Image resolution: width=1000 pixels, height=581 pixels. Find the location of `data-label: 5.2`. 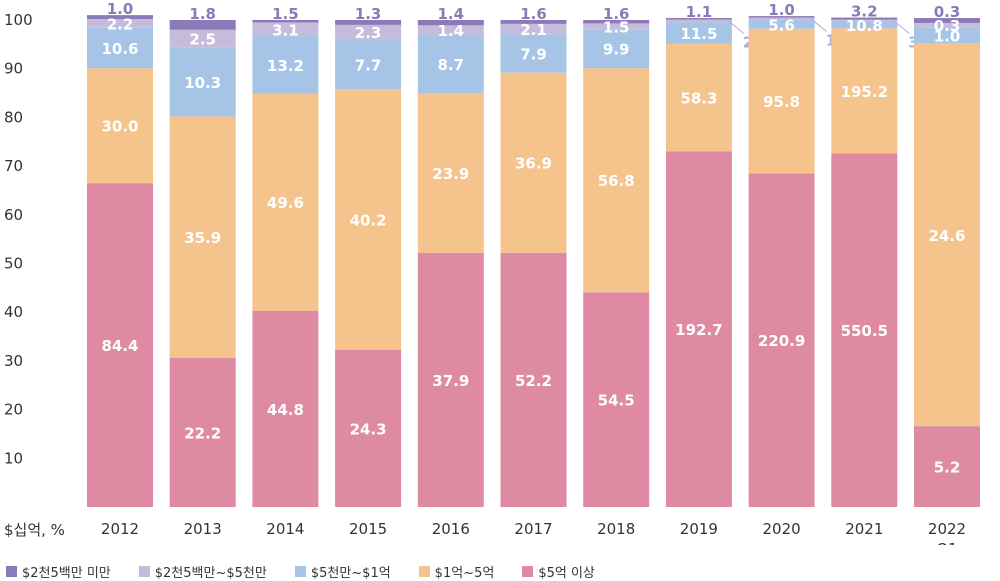

data-label: 5.2 is located at coordinates (947, 468).